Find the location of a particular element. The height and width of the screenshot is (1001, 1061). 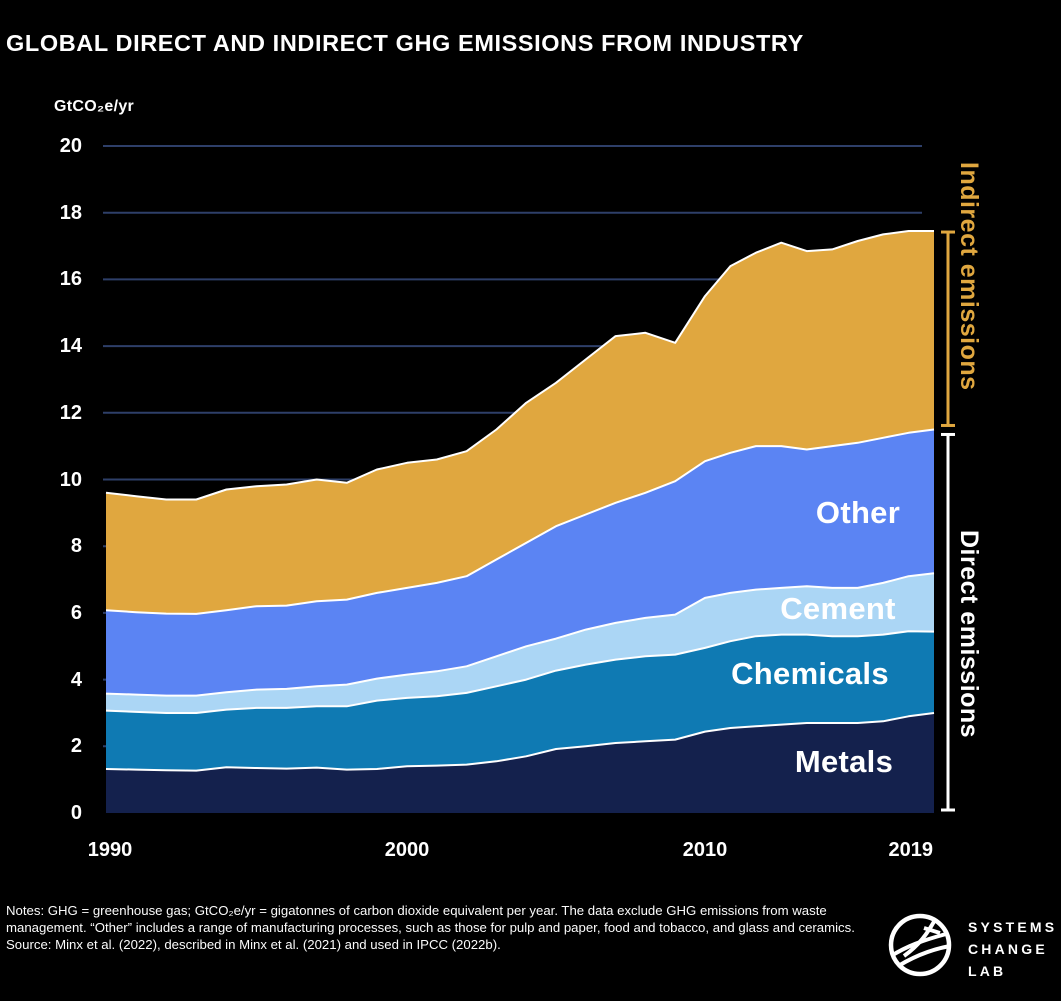

x-tick-label-1990: 1990 is located at coordinates (110, 850).